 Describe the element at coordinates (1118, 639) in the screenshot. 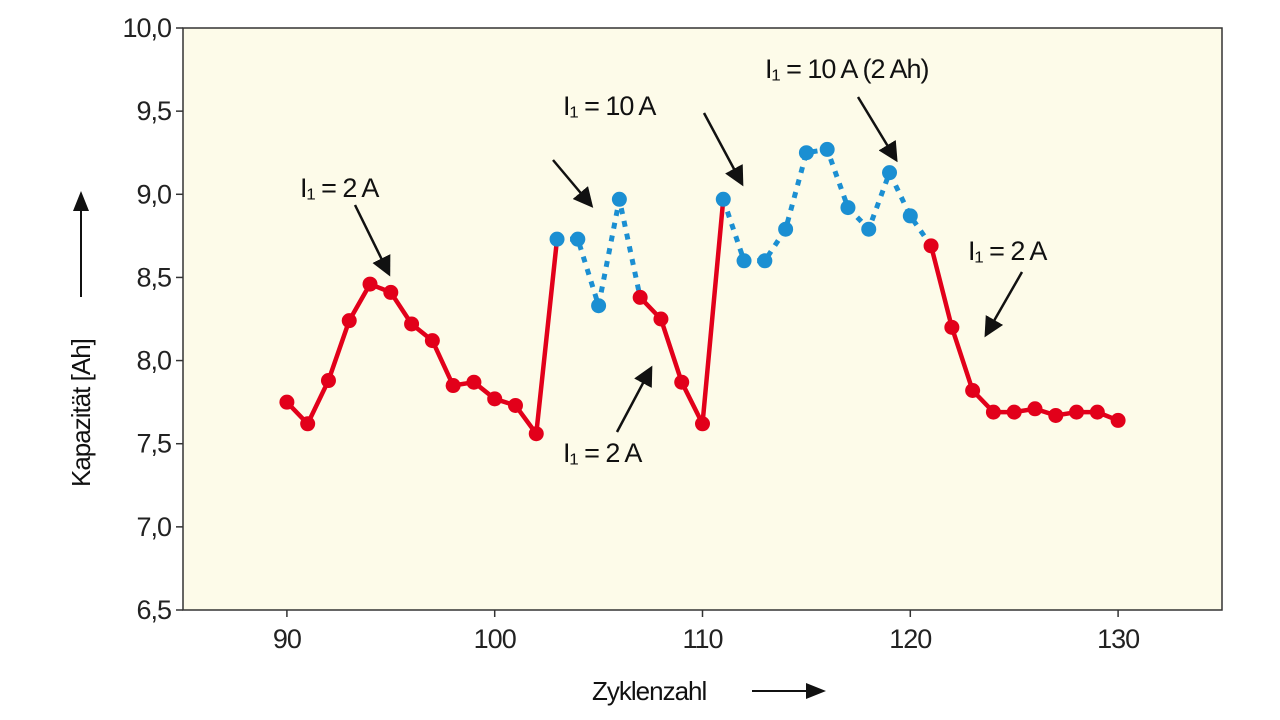

I see `x-tick-label: 130` at that location.